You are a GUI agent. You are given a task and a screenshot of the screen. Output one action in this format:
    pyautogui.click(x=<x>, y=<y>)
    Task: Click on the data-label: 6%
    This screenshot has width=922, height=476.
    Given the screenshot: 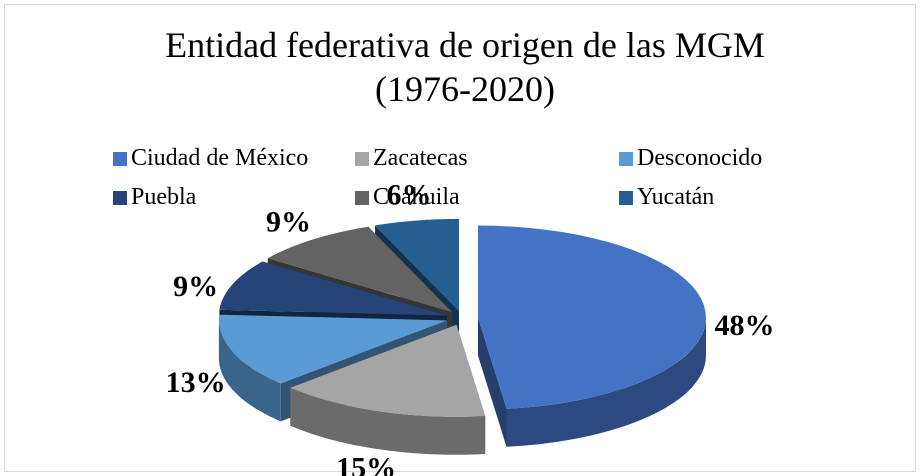 What is the action you would take?
    pyautogui.click(x=408, y=194)
    